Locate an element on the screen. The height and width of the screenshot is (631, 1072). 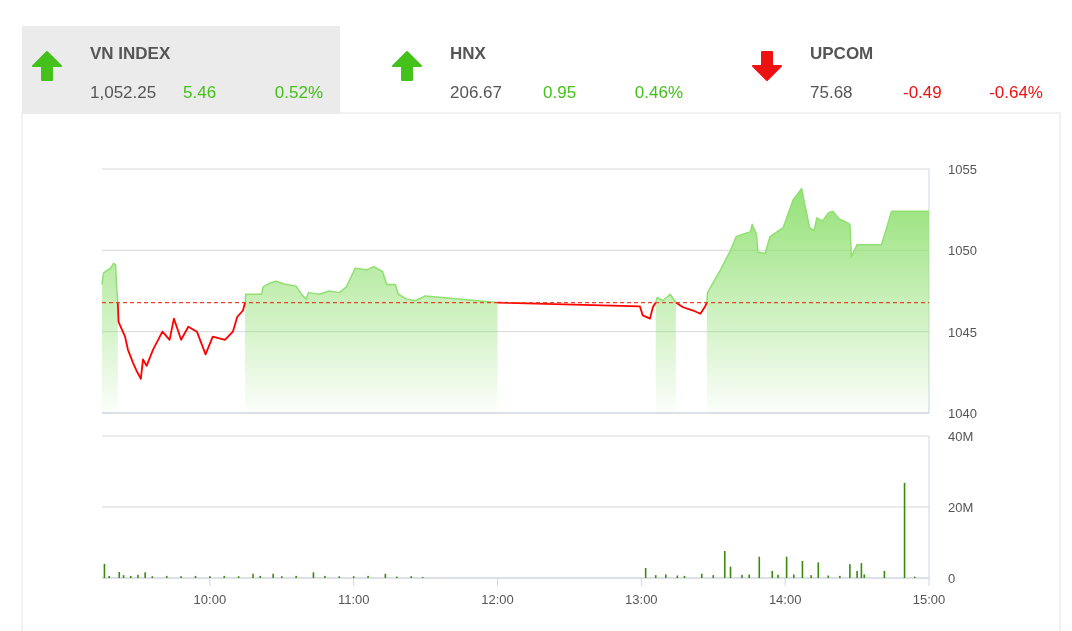
x-tick-label: 11:00 is located at coordinates (353, 599).